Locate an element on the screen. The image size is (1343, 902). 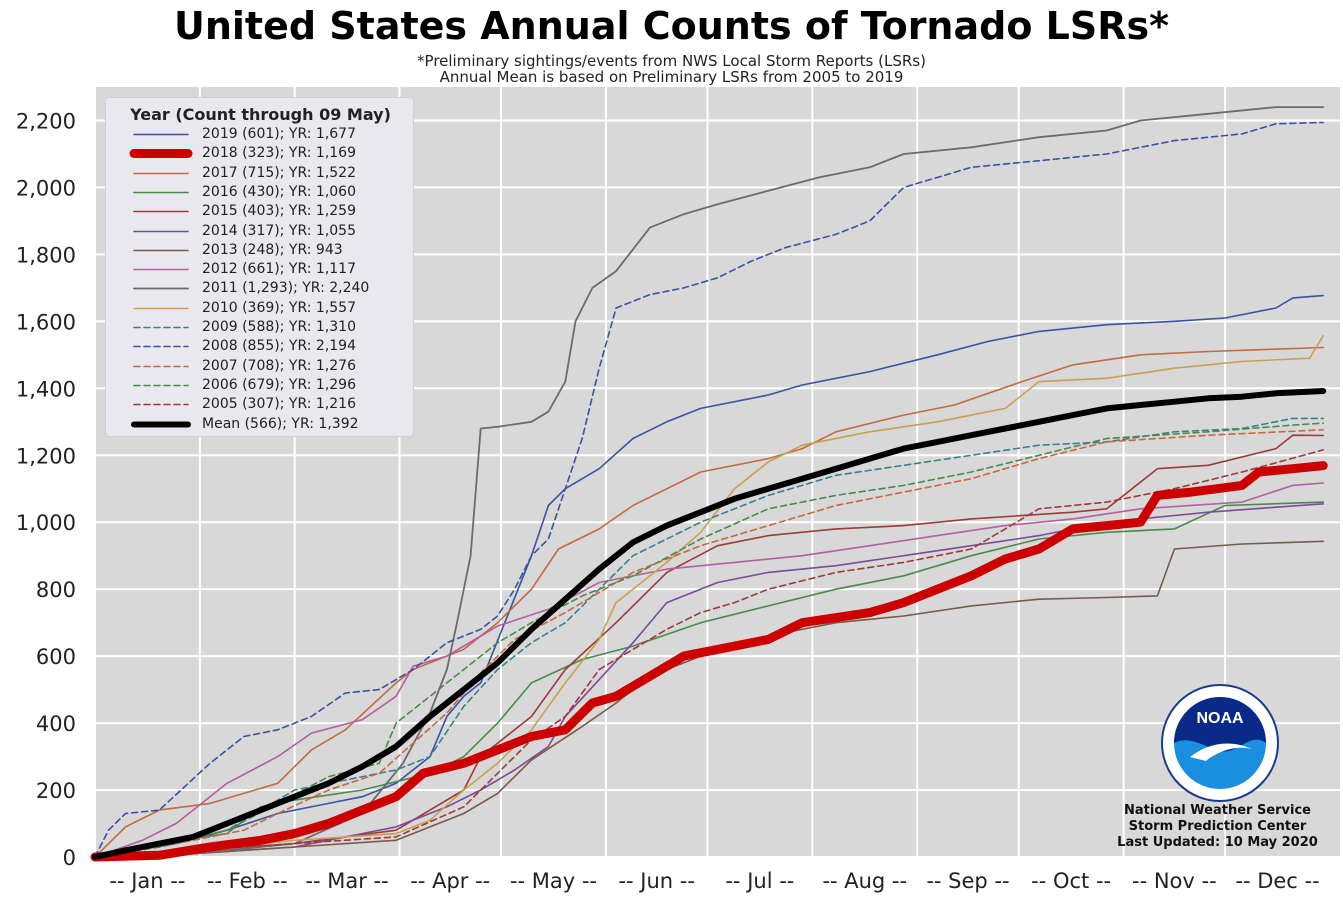
legend-item: Mean (566); YR: 1,392 is located at coordinates (260, 424).